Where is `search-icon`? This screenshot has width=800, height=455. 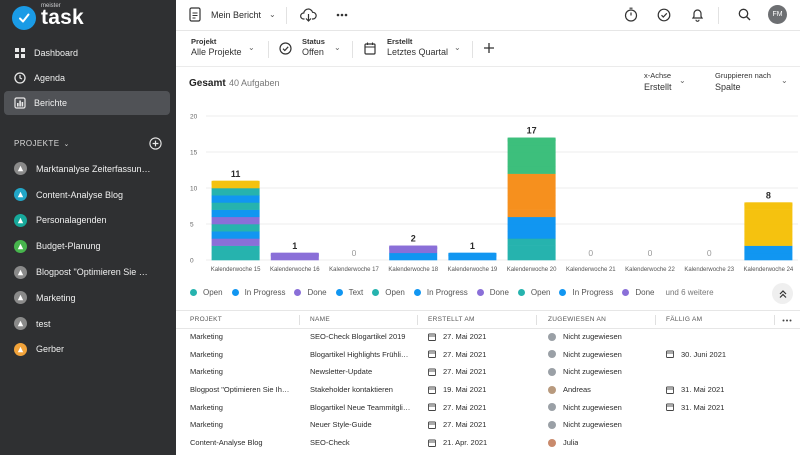
search-icon is located at coordinates (744, 14).